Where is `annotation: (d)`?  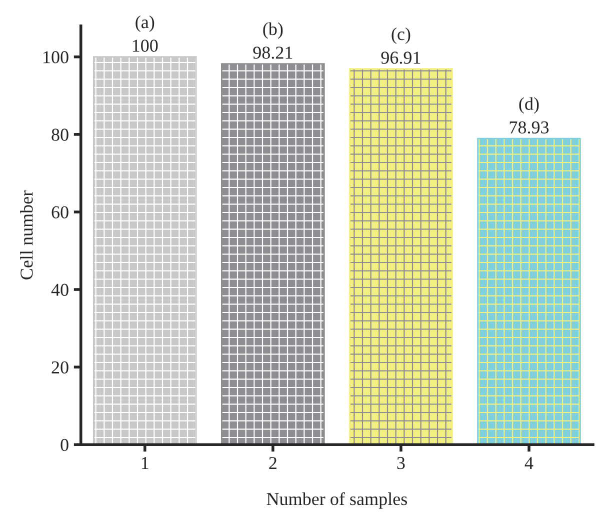 annotation: (d) is located at coordinates (529, 105).